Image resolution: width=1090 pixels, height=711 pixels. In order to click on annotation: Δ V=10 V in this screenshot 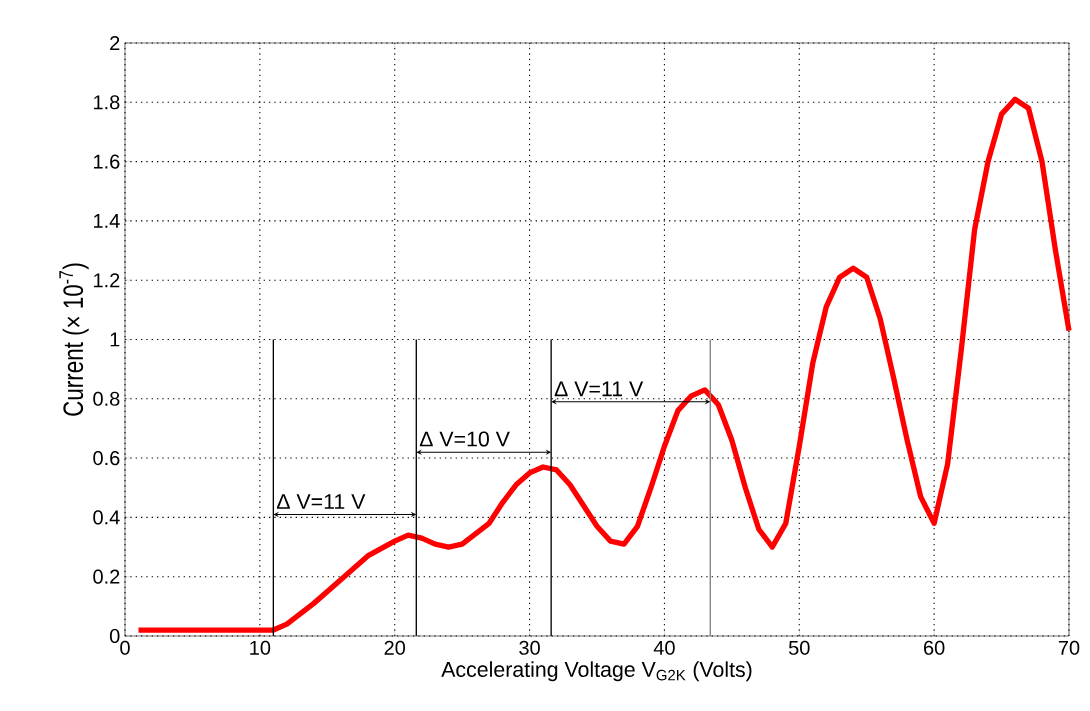, I will do `click(464, 439)`.